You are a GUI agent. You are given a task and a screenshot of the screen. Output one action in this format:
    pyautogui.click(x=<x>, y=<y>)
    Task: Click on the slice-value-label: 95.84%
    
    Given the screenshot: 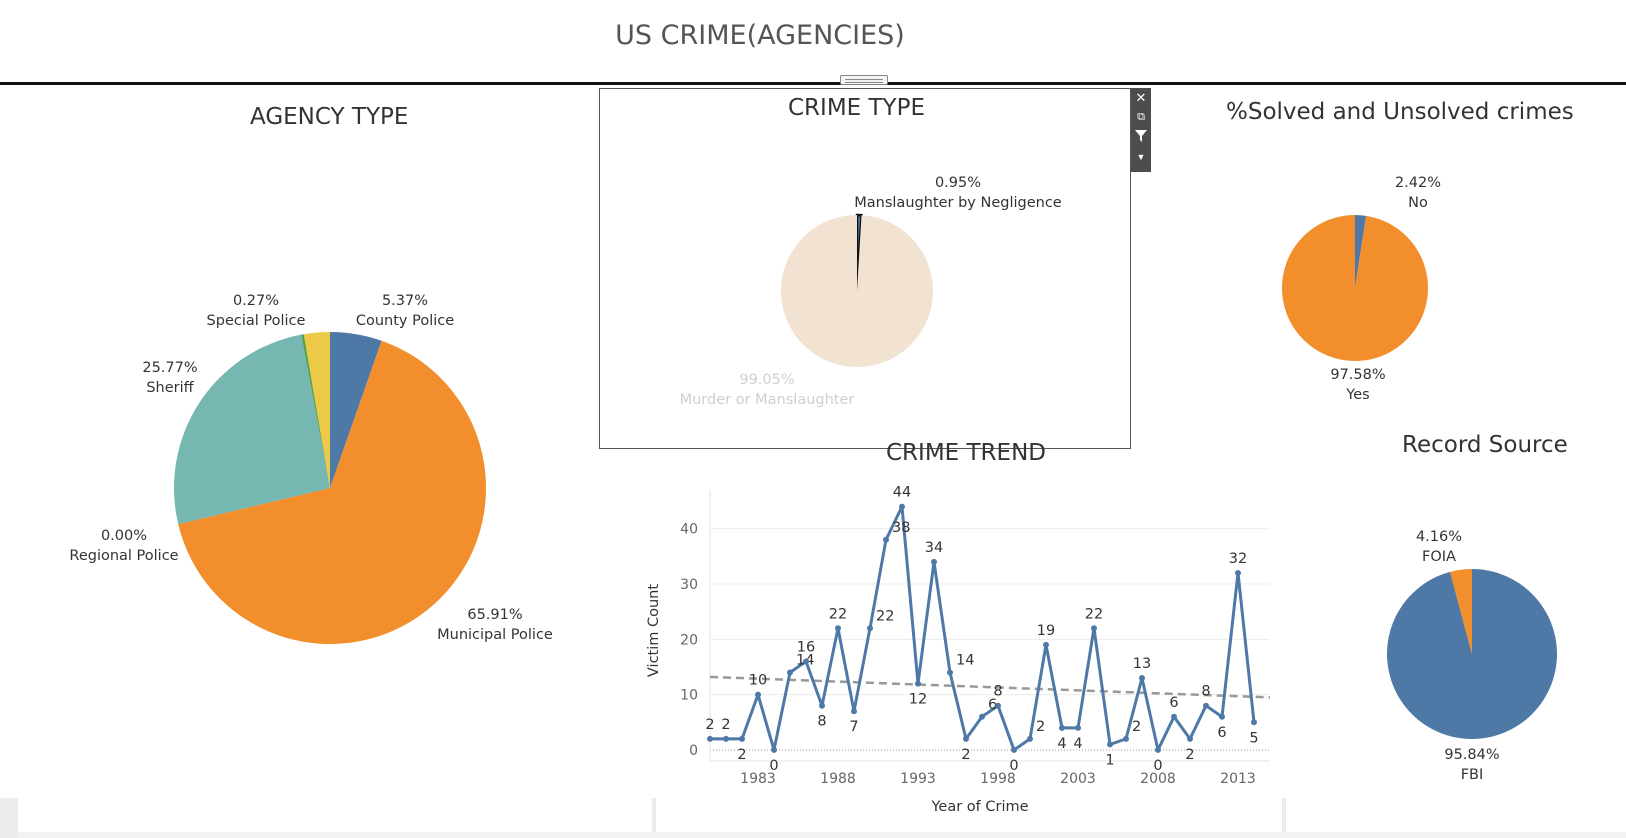 What is the action you would take?
    pyautogui.click(x=1471, y=755)
    